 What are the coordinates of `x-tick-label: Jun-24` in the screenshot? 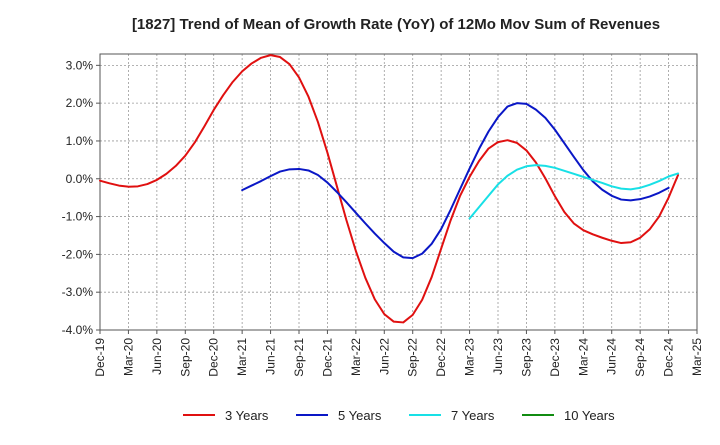 It's located at (612, 356).